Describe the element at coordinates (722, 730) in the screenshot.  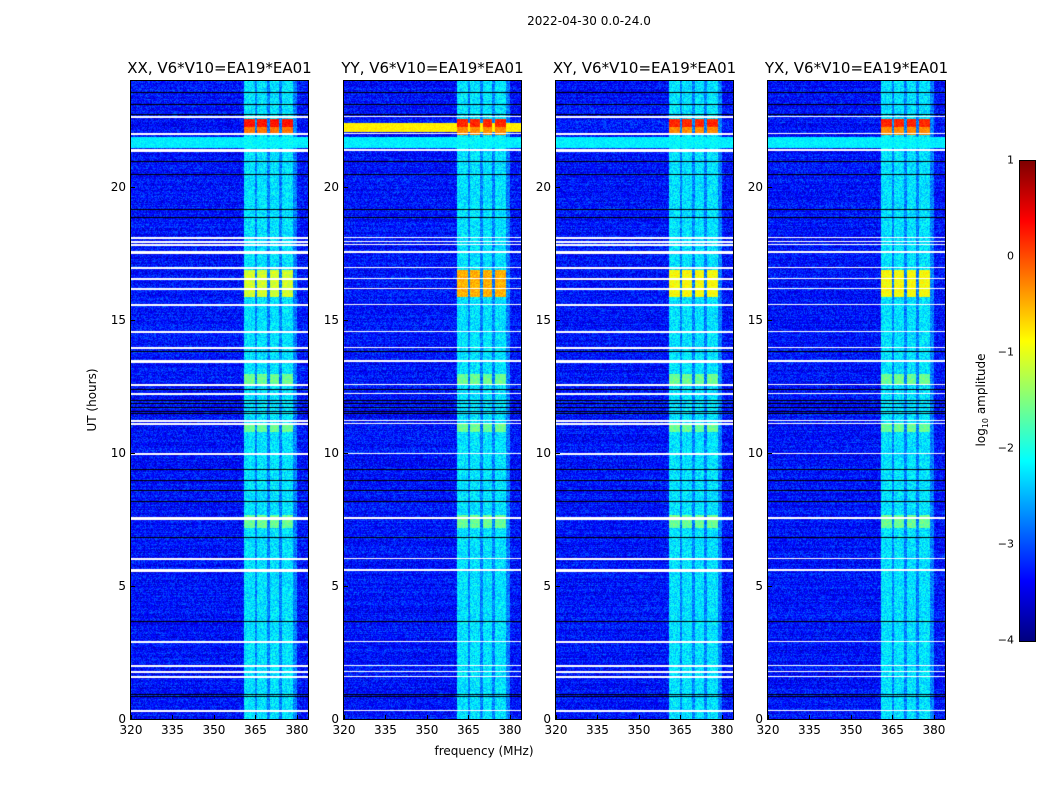
I see `x-tick-label-2-4: 380` at that location.